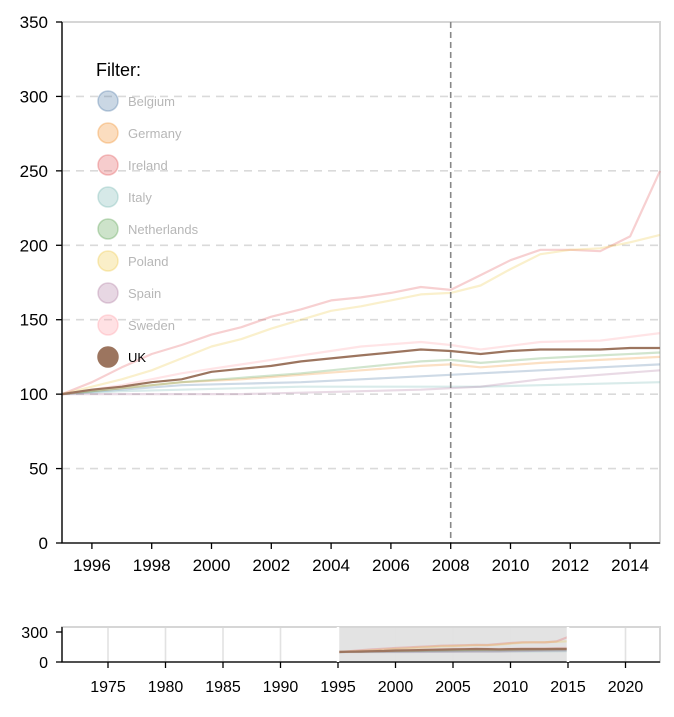 Image resolution: width=674 pixels, height=717 pixels. What do you see at coordinates (212, 565) in the screenshot?
I see `x-tick-label-2000: 2000` at bounding box center [212, 565].